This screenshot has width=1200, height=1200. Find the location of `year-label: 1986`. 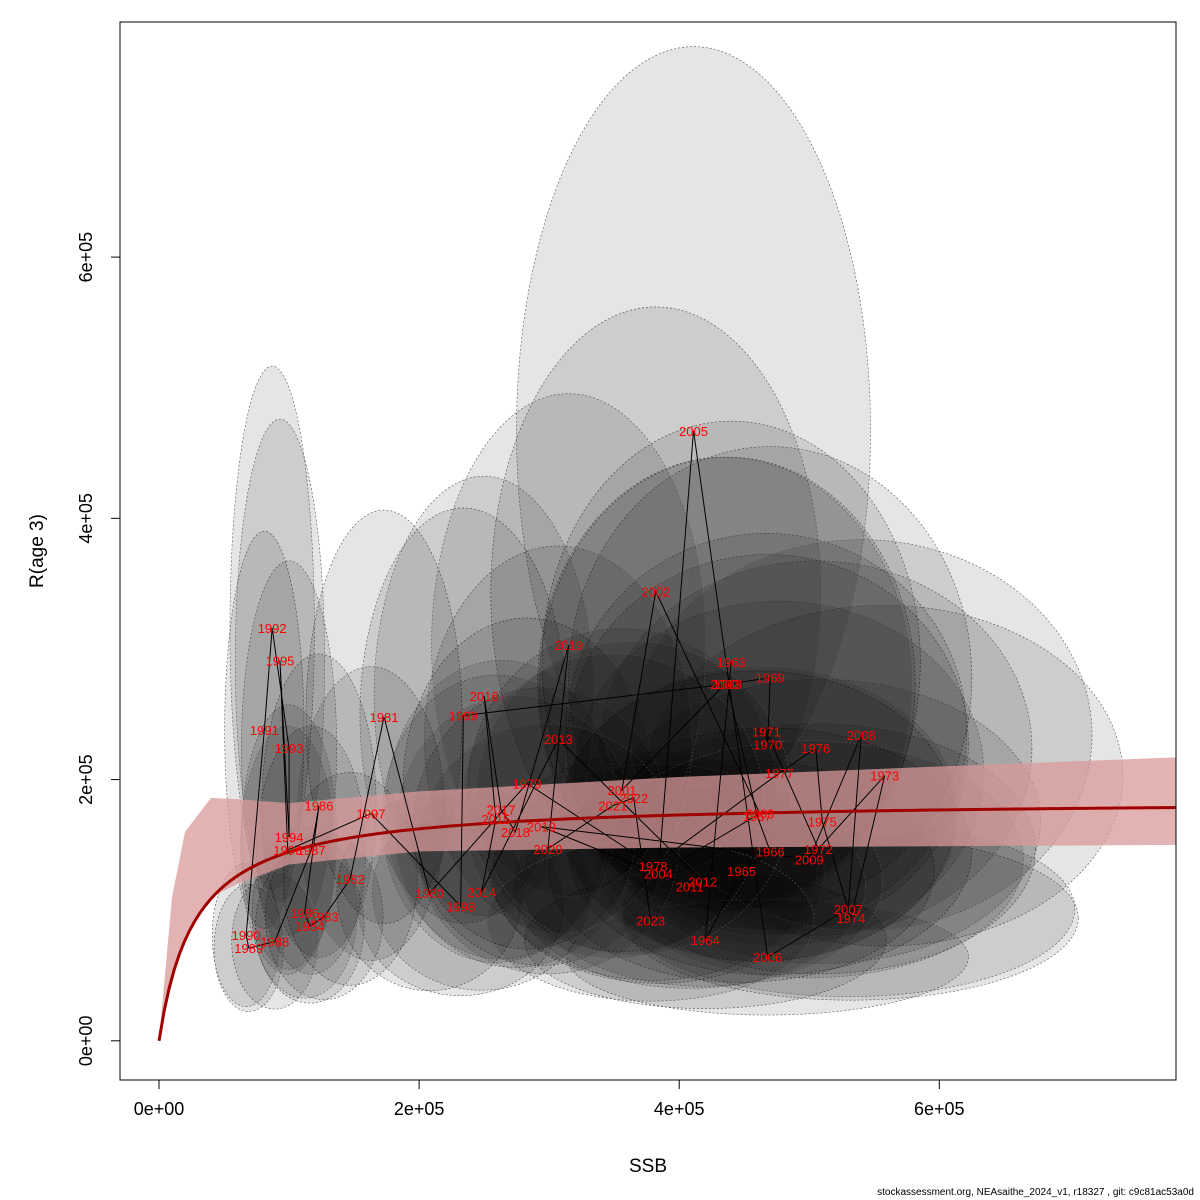

year-label: 1986 is located at coordinates (319, 806).